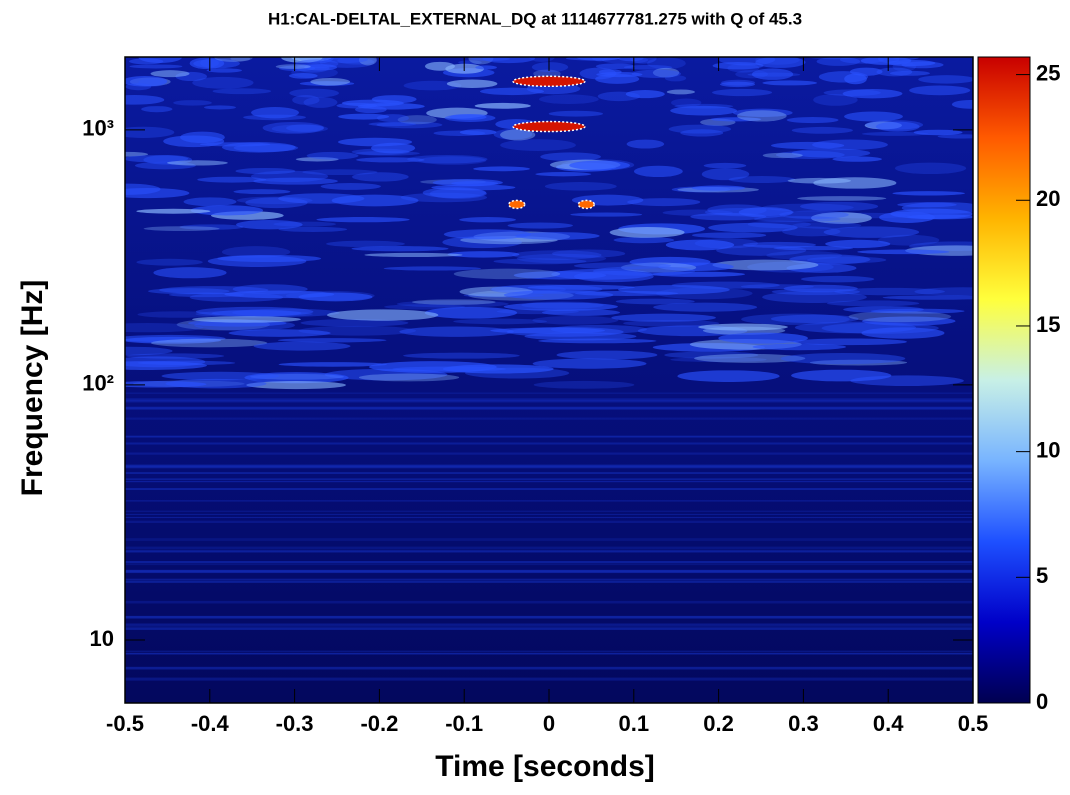 The image size is (1070, 795). What do you see at coordinates (888, 723) in the screenshot?
I see `x-tick-label: 0.4` at bounding box center [888, 723].